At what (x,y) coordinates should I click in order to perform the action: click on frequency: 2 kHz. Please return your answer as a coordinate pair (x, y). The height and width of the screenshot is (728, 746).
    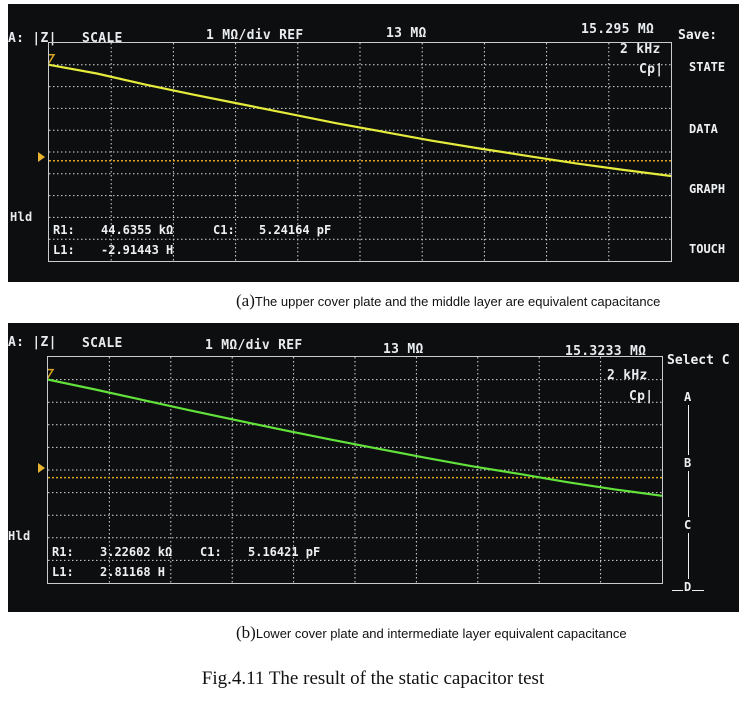
    Looking at the image, I should click on (640, 49).